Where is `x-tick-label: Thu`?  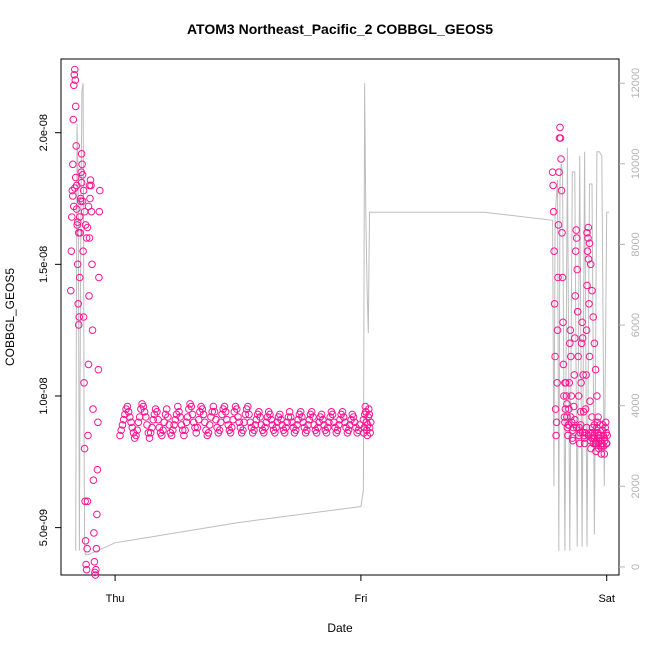
x-tick-label: Thu is located at coordinates (115, 599).